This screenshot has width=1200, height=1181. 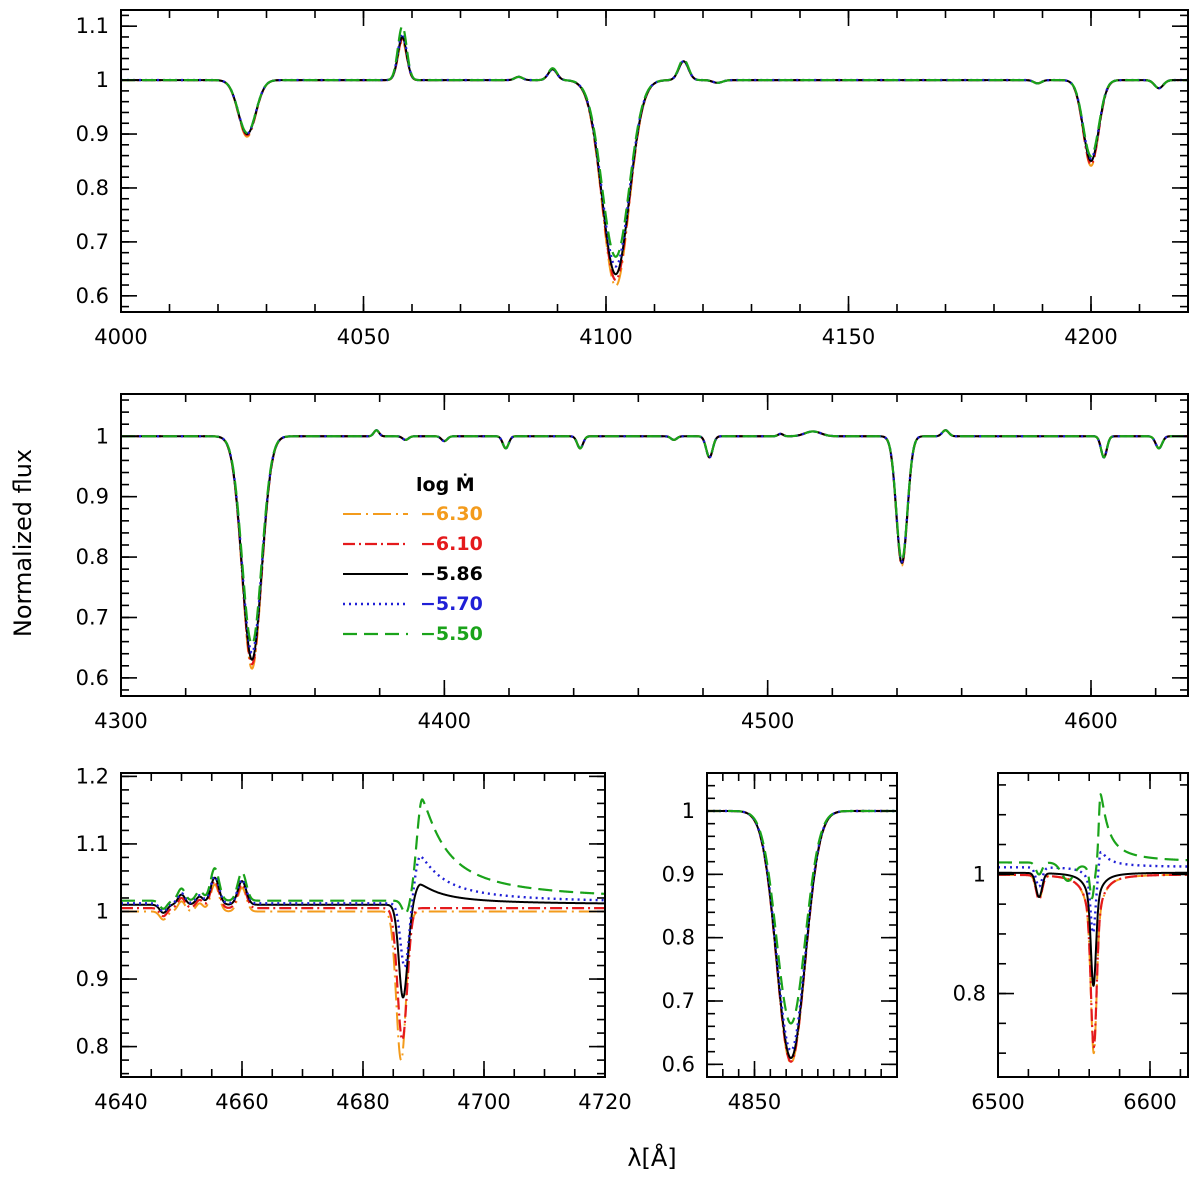 I want to click on x-tick-label: 4660, so click(x=241, y=1102).